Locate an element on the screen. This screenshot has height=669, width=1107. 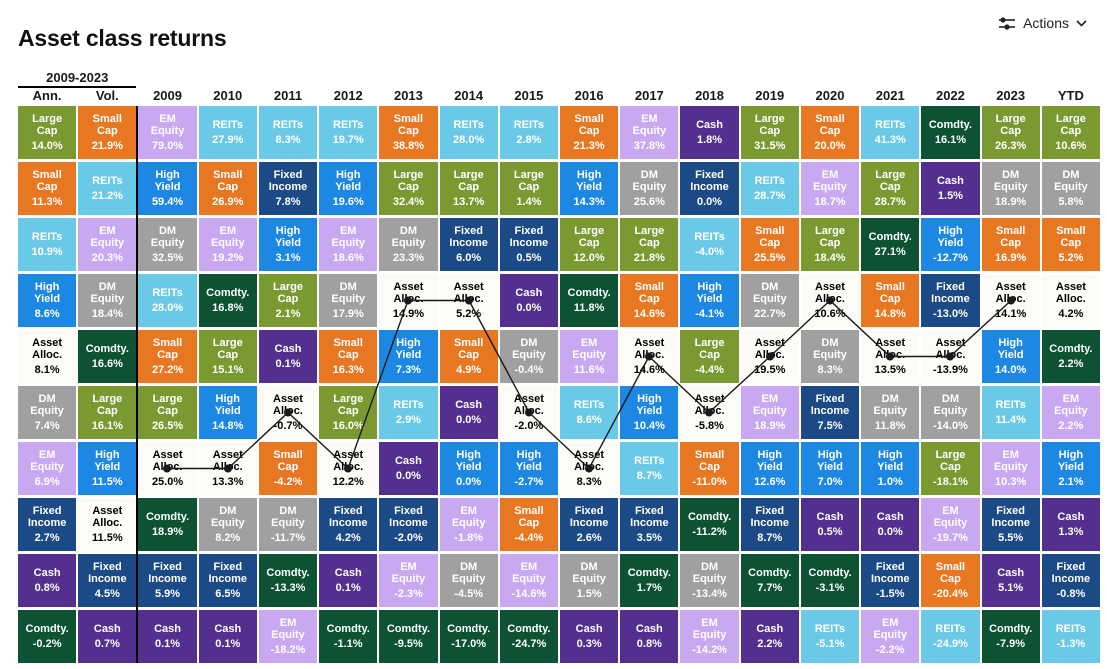
asset-cell: Small Cap 16.3% is located at coordinates (348, 356).